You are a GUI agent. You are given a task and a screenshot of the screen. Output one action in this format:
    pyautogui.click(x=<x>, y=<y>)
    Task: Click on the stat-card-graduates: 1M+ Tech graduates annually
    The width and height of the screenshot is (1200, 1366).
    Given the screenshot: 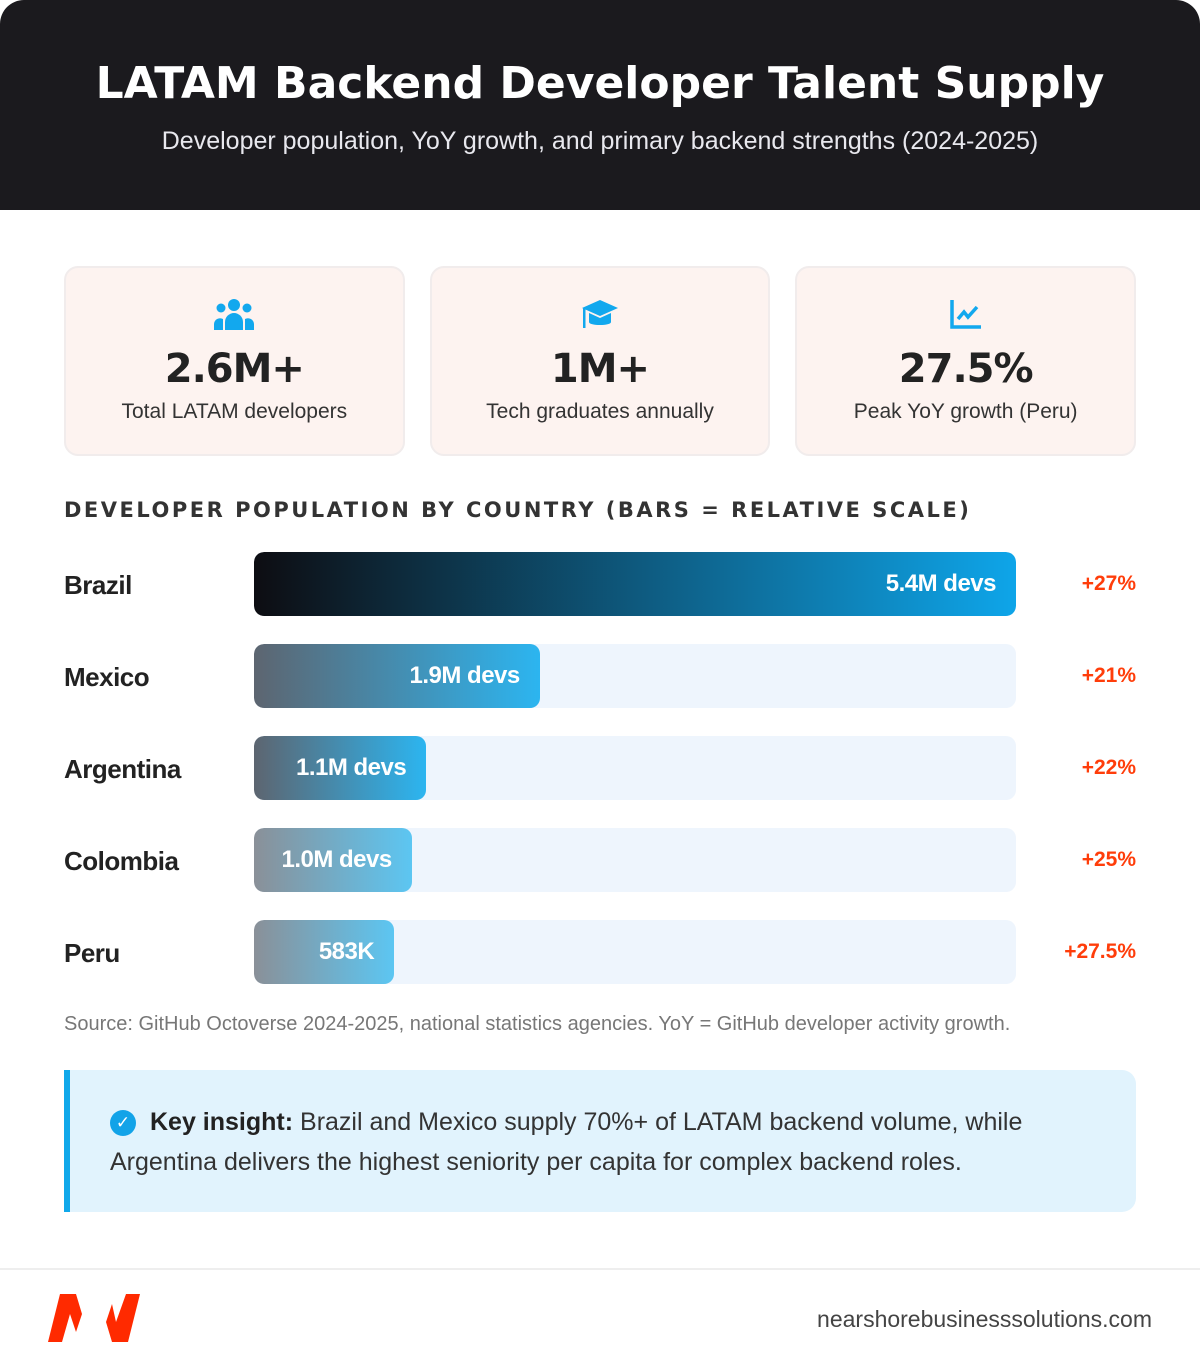 What is the action you would take?
    pyautogui.click(x=600, y=361)
    